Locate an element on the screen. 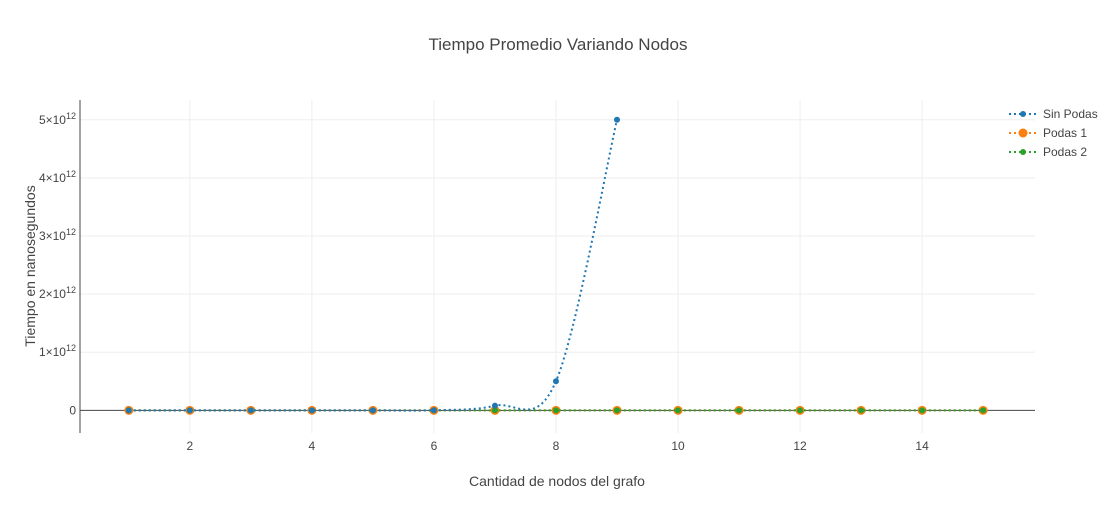  x-tick-label: 8 is located at coordinates (556, 446).